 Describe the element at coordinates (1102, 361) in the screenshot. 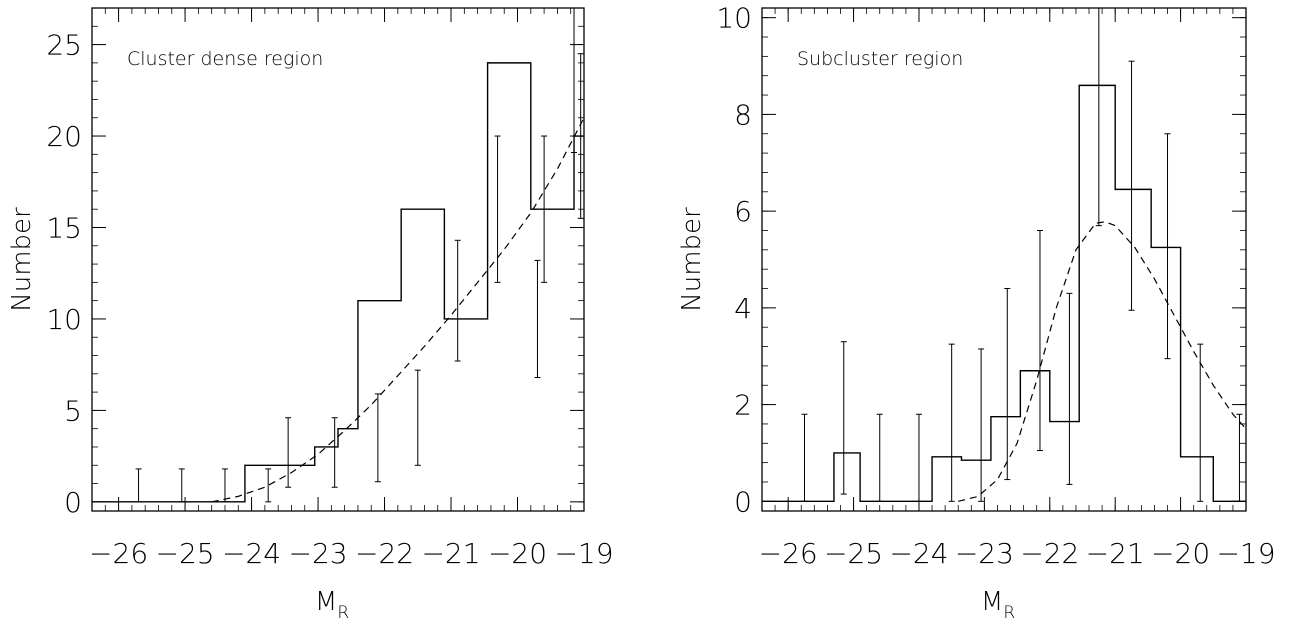

I see `fit-curve` at that location.